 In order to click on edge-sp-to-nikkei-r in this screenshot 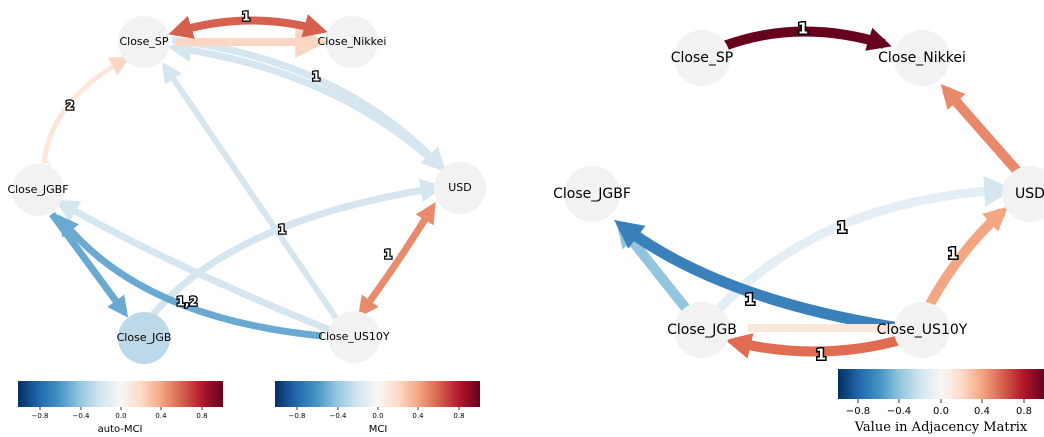, I will do `click(807, 38)`.